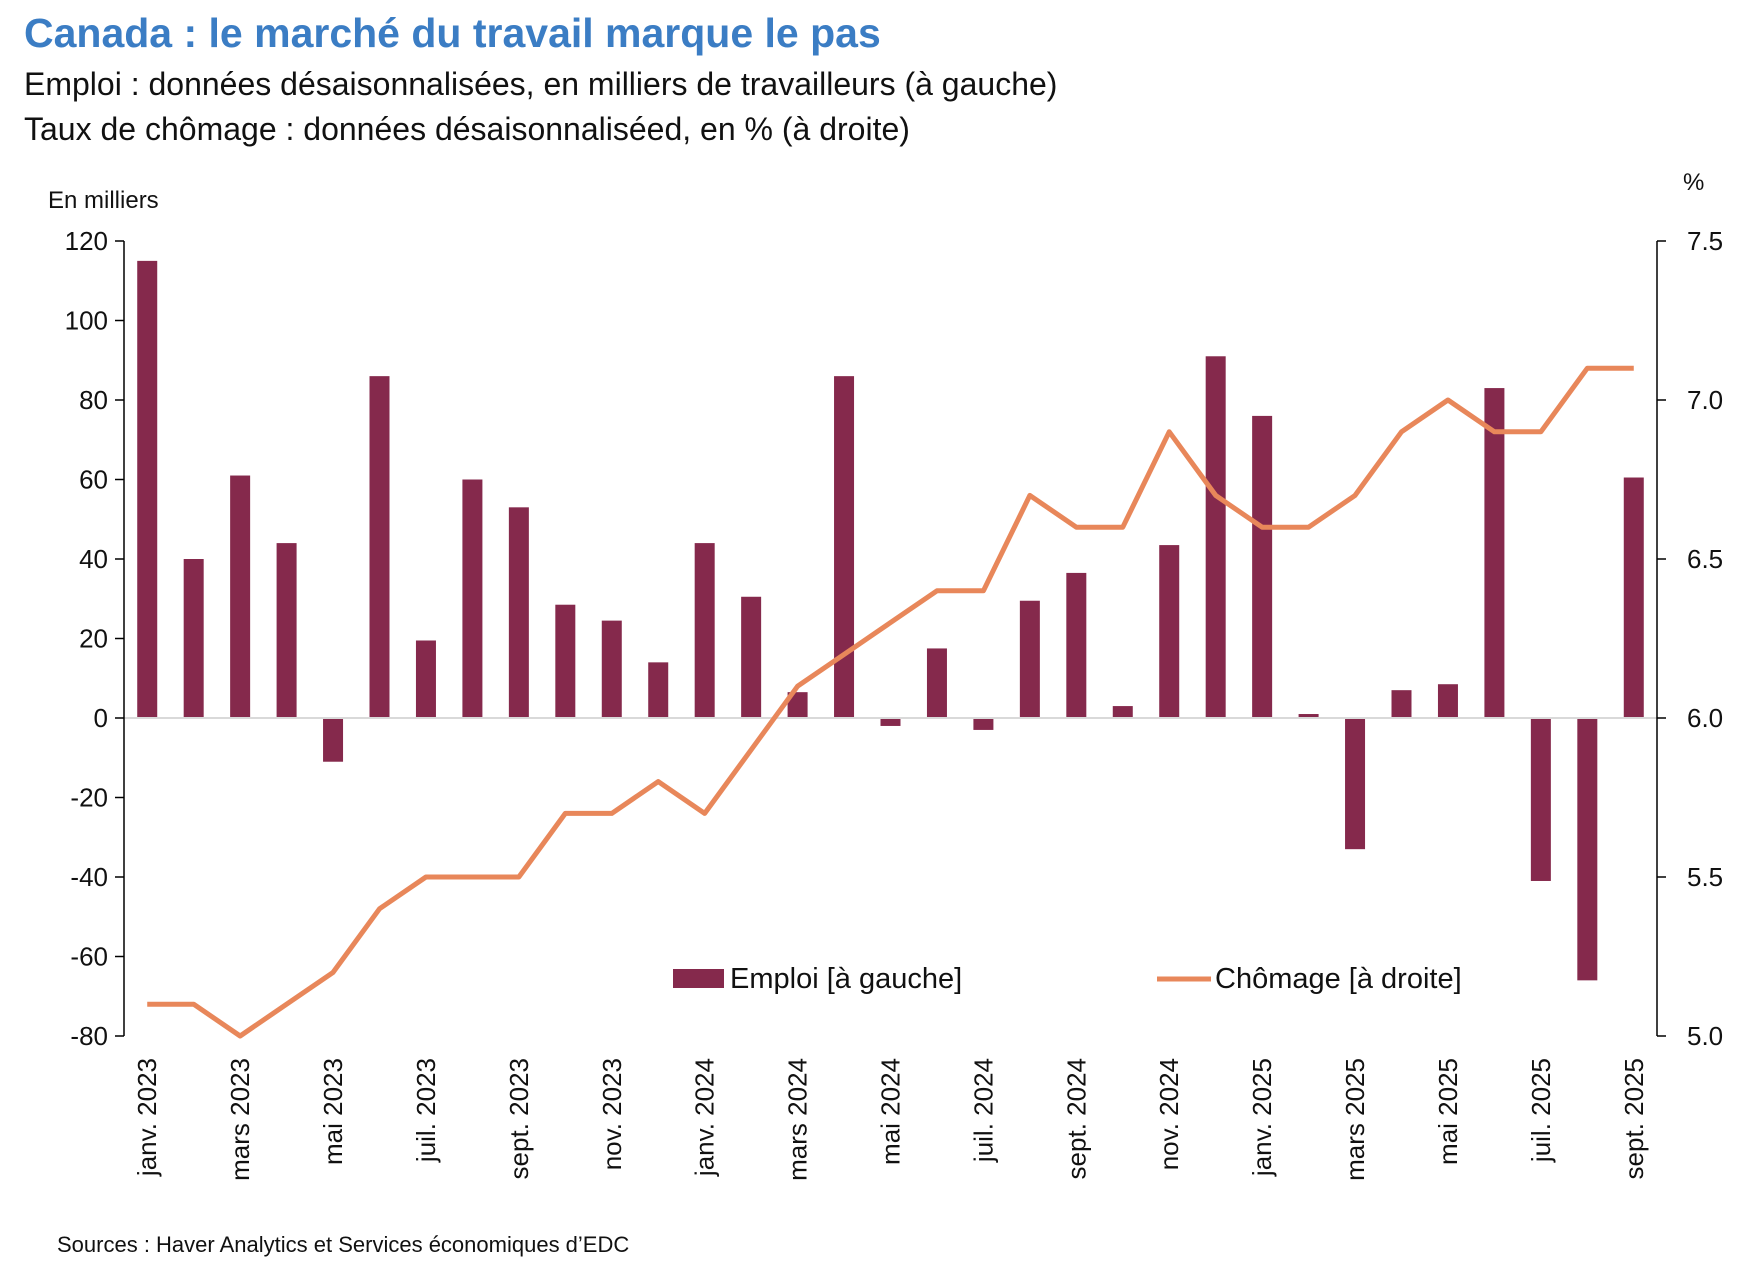  I want to click on left-tick-label: 40, so click(93, 559).